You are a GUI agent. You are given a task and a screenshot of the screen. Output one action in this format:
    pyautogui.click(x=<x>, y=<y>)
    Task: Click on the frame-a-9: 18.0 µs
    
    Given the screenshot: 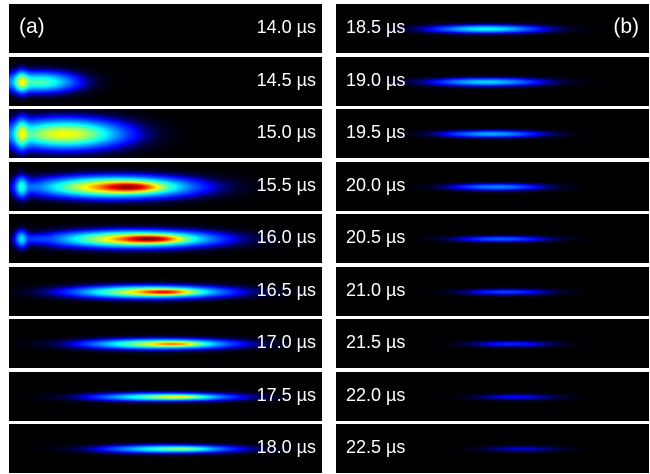 What is the action you would take?
    pyautogui.click(x=165, y=448)
    